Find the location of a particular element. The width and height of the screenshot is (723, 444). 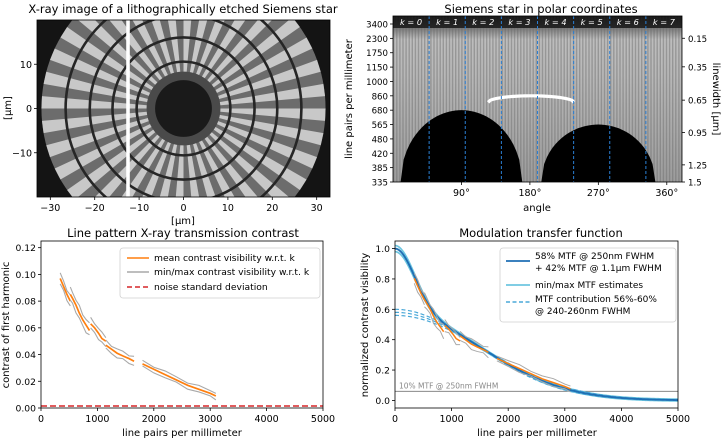

polar-ytick-label: 385 is located at coordinates (380, 169).